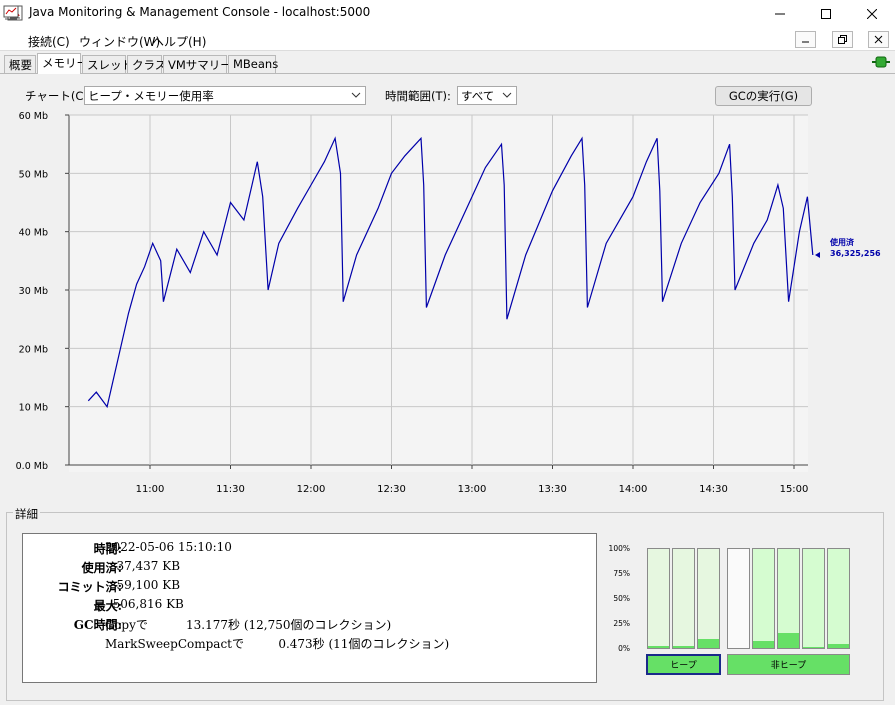 The height and width of the screenshot is (705, 895). I want to click on y-tick-label: 60 Mb, so click(33, 116).